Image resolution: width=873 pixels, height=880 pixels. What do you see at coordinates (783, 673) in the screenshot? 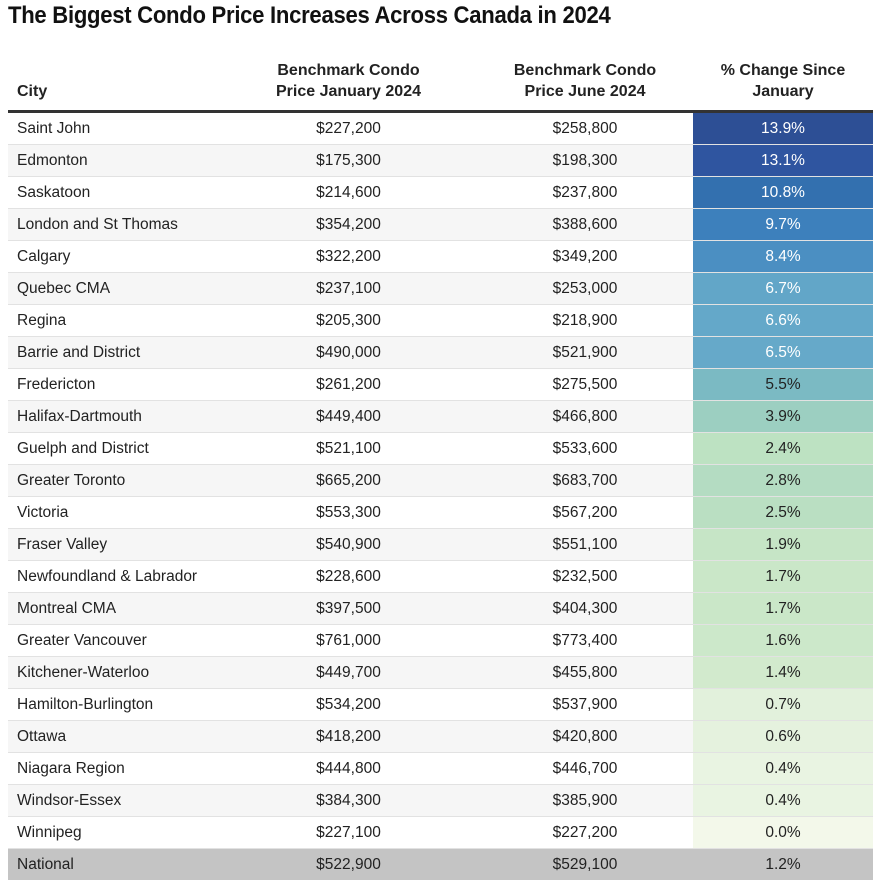
I see `cell-pct-change: 1.4%` at bounding box center [783, 673].